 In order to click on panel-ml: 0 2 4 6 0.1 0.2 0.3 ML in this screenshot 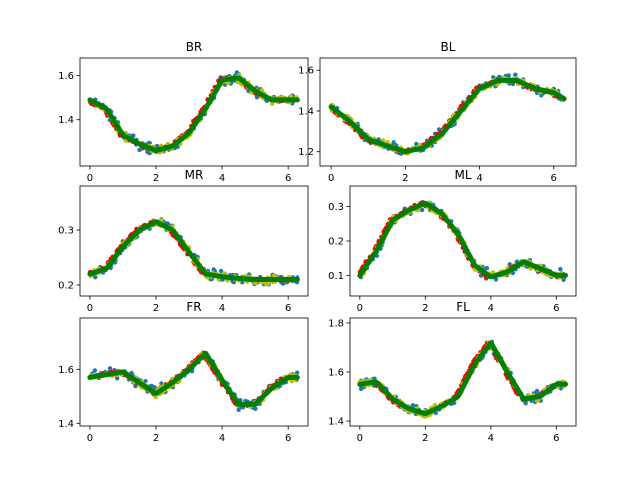, I will do `click(452, 241)`.